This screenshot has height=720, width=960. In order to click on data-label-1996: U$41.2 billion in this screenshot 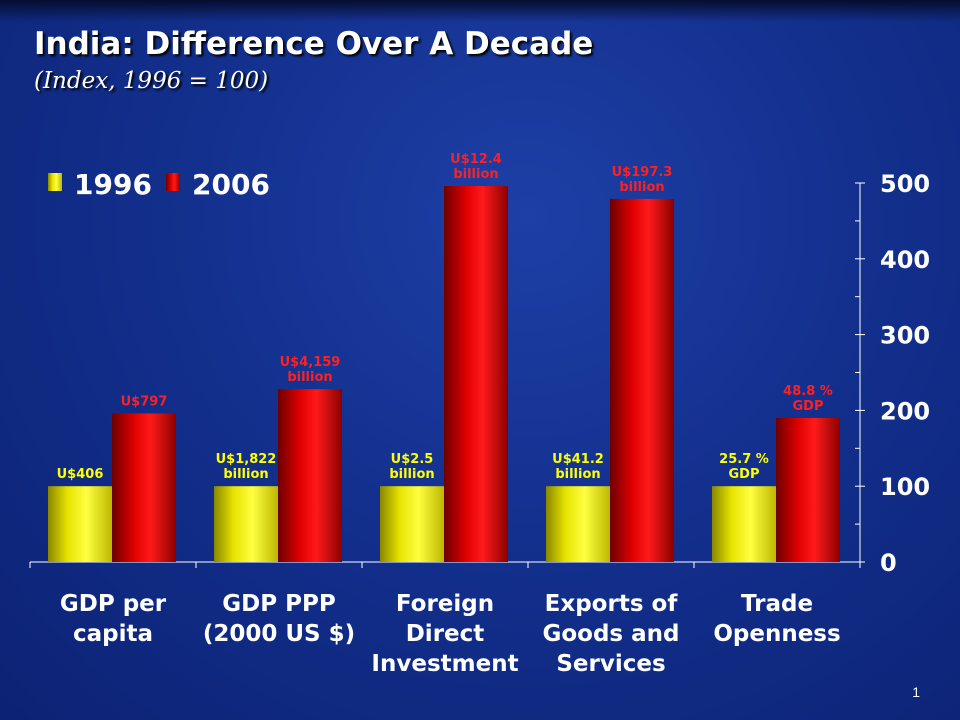, I will do `click(578, 467)`.